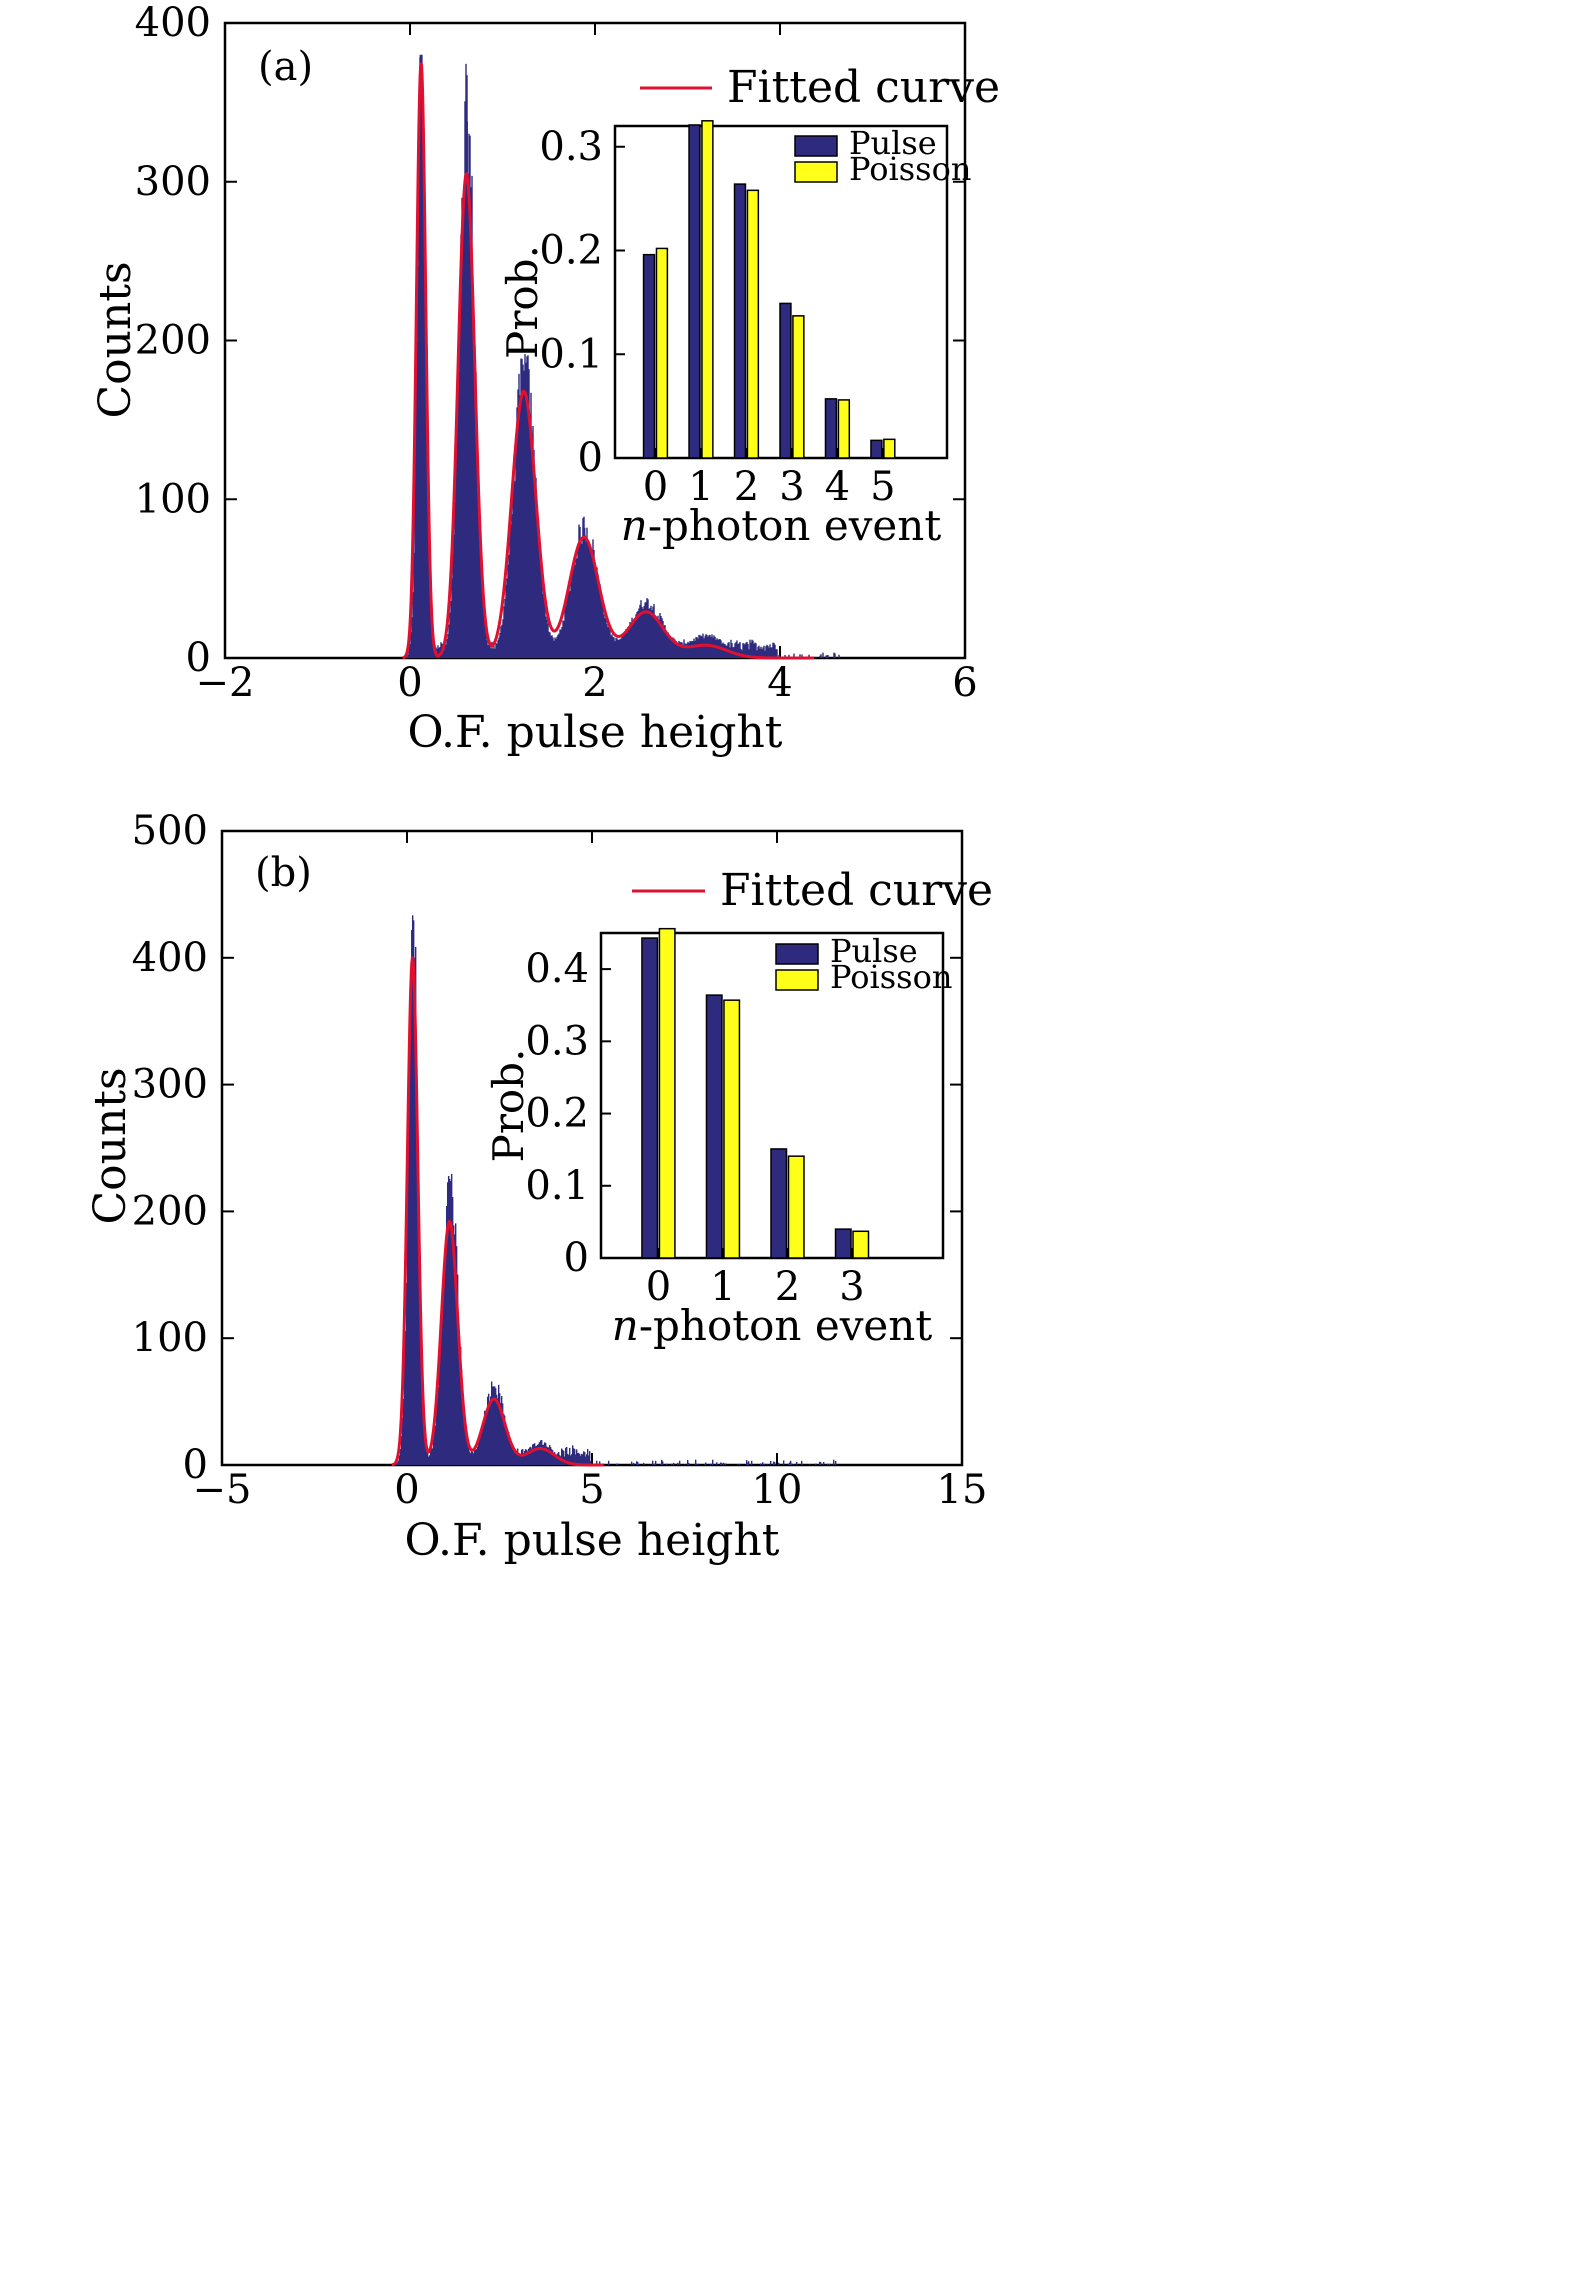 This screenshot has height=2293, width=1575. What do you see at coordinates (173, 182) in the screenshot?
I see `y-tick-label: 300` at bounding box center [173, 182].